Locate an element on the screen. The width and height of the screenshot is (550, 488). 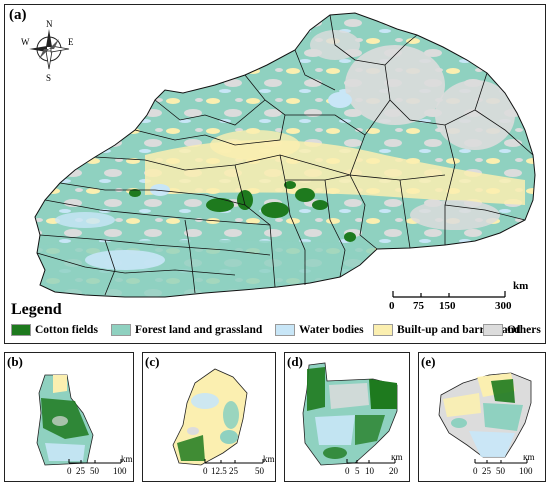
legend-label-water: Water bodies is located at coordinates (331, 330).